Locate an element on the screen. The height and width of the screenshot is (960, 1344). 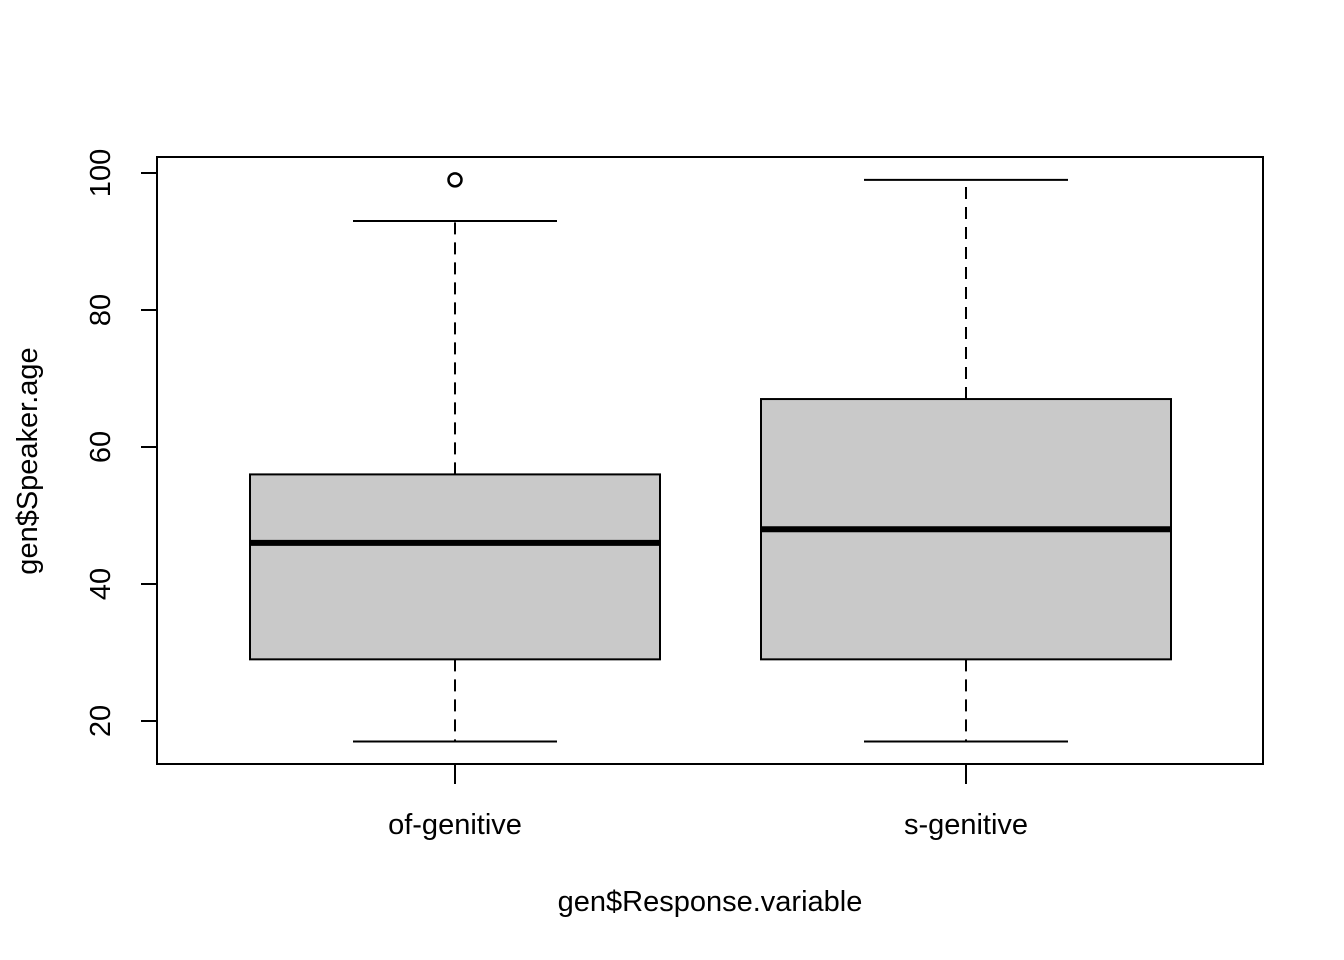
y-axis-title: gen$Speaker.age is located at coordinates (28, 460).